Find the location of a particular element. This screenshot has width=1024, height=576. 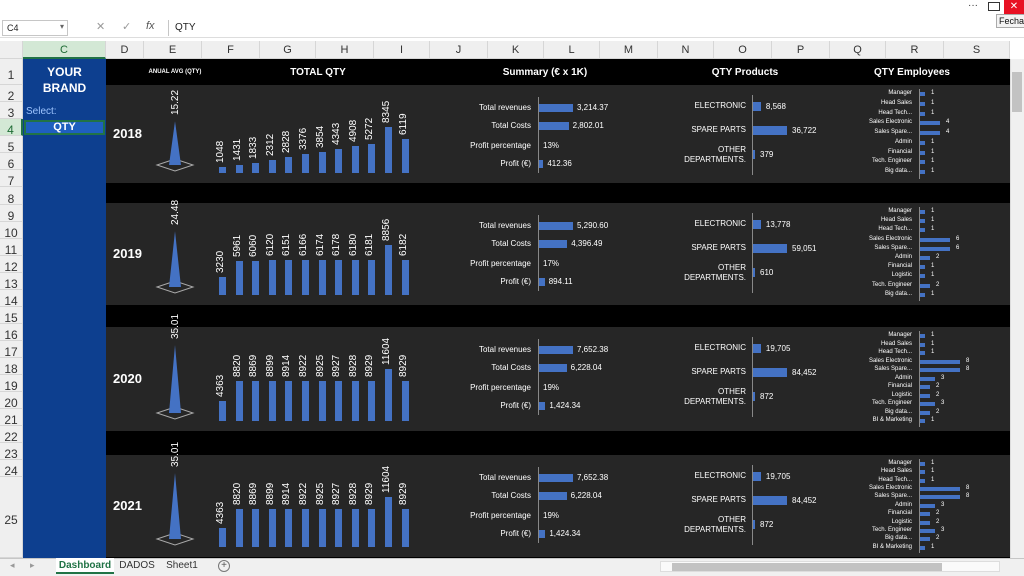

row-header-23: 23 is located at coordinates (11, 452).